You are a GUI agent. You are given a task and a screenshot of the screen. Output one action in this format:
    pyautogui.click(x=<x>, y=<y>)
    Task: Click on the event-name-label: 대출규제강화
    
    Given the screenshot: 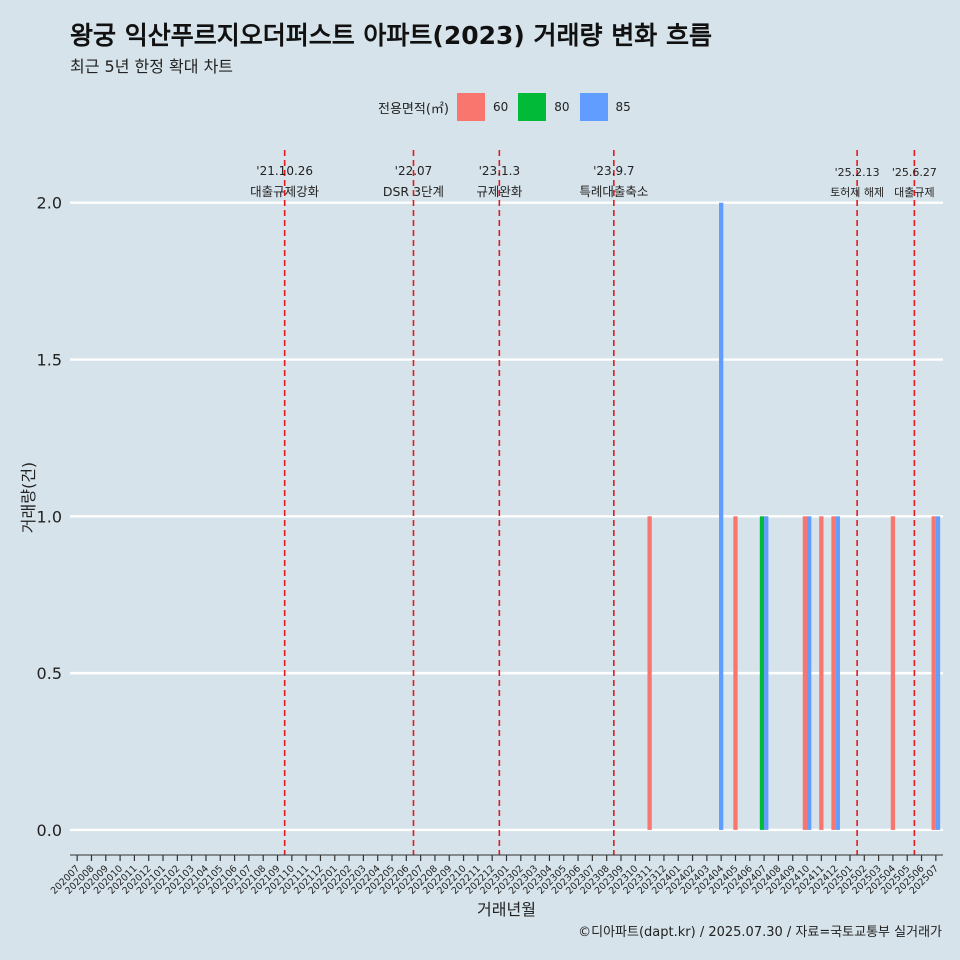 What is the action you would take?
    pyautogui.click(x=285, y=191)
    